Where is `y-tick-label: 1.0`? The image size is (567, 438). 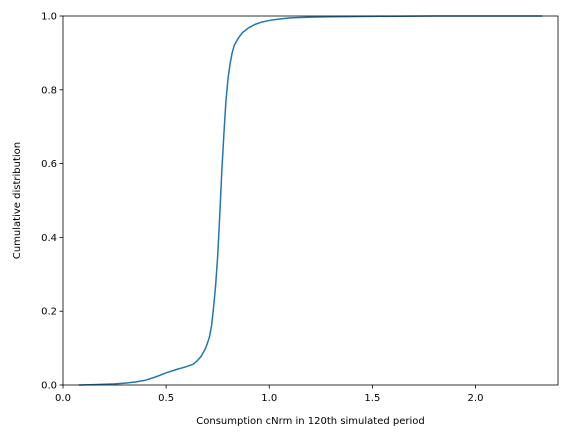 y-tick-label: 1.0 is located at coordinates (49, 17).